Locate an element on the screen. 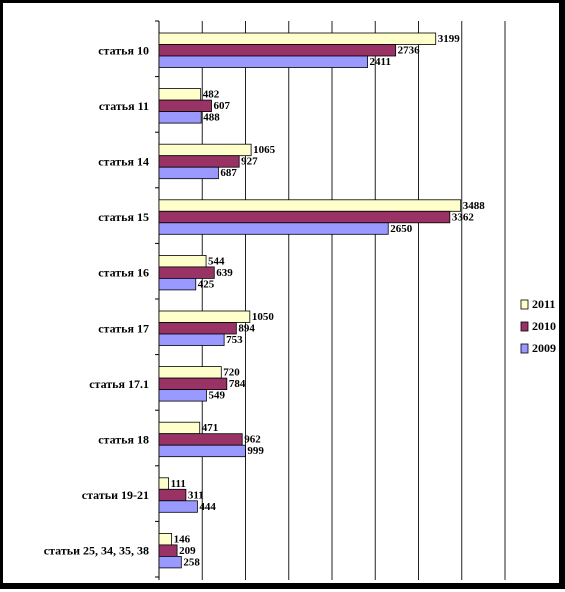 The height and width of the screenshot is (592, 565). data-label: 639 is located at coordinates (224, 273).